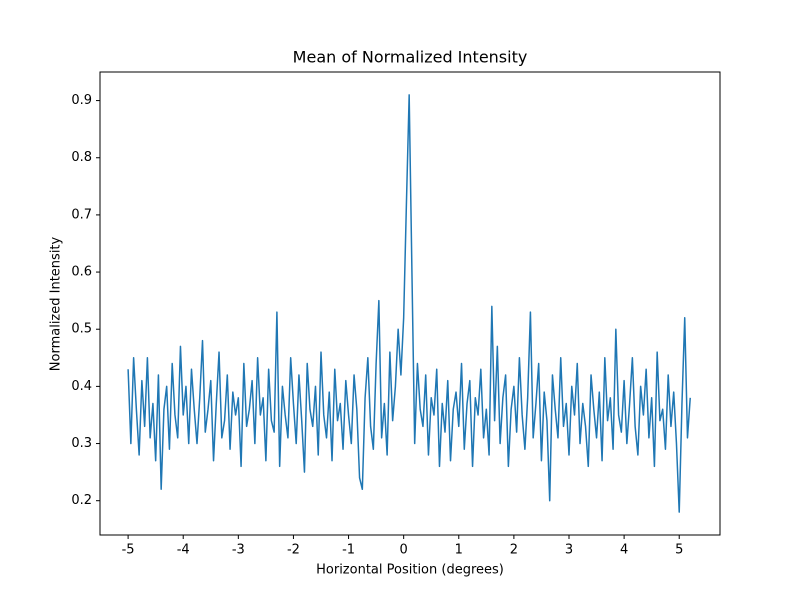  I want to click on y-tick-label: 0.6, so click(81, 272).